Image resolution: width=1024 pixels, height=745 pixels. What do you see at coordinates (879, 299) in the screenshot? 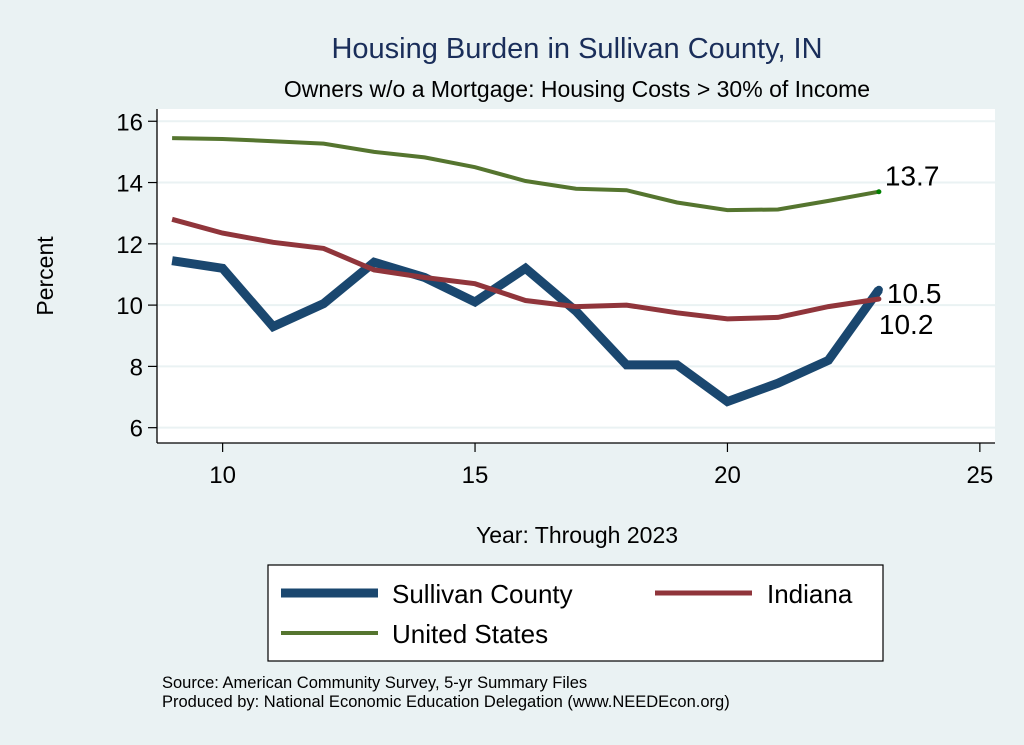
I see `end-marker-indiana` at bounding box center [879, 299].